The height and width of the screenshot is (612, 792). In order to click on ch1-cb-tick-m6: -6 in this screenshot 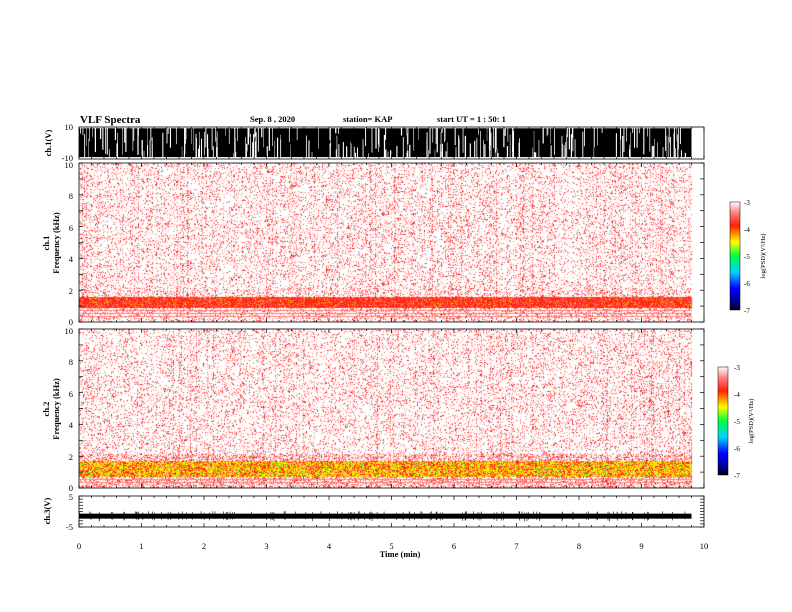, I will do `click(747, 284)`.